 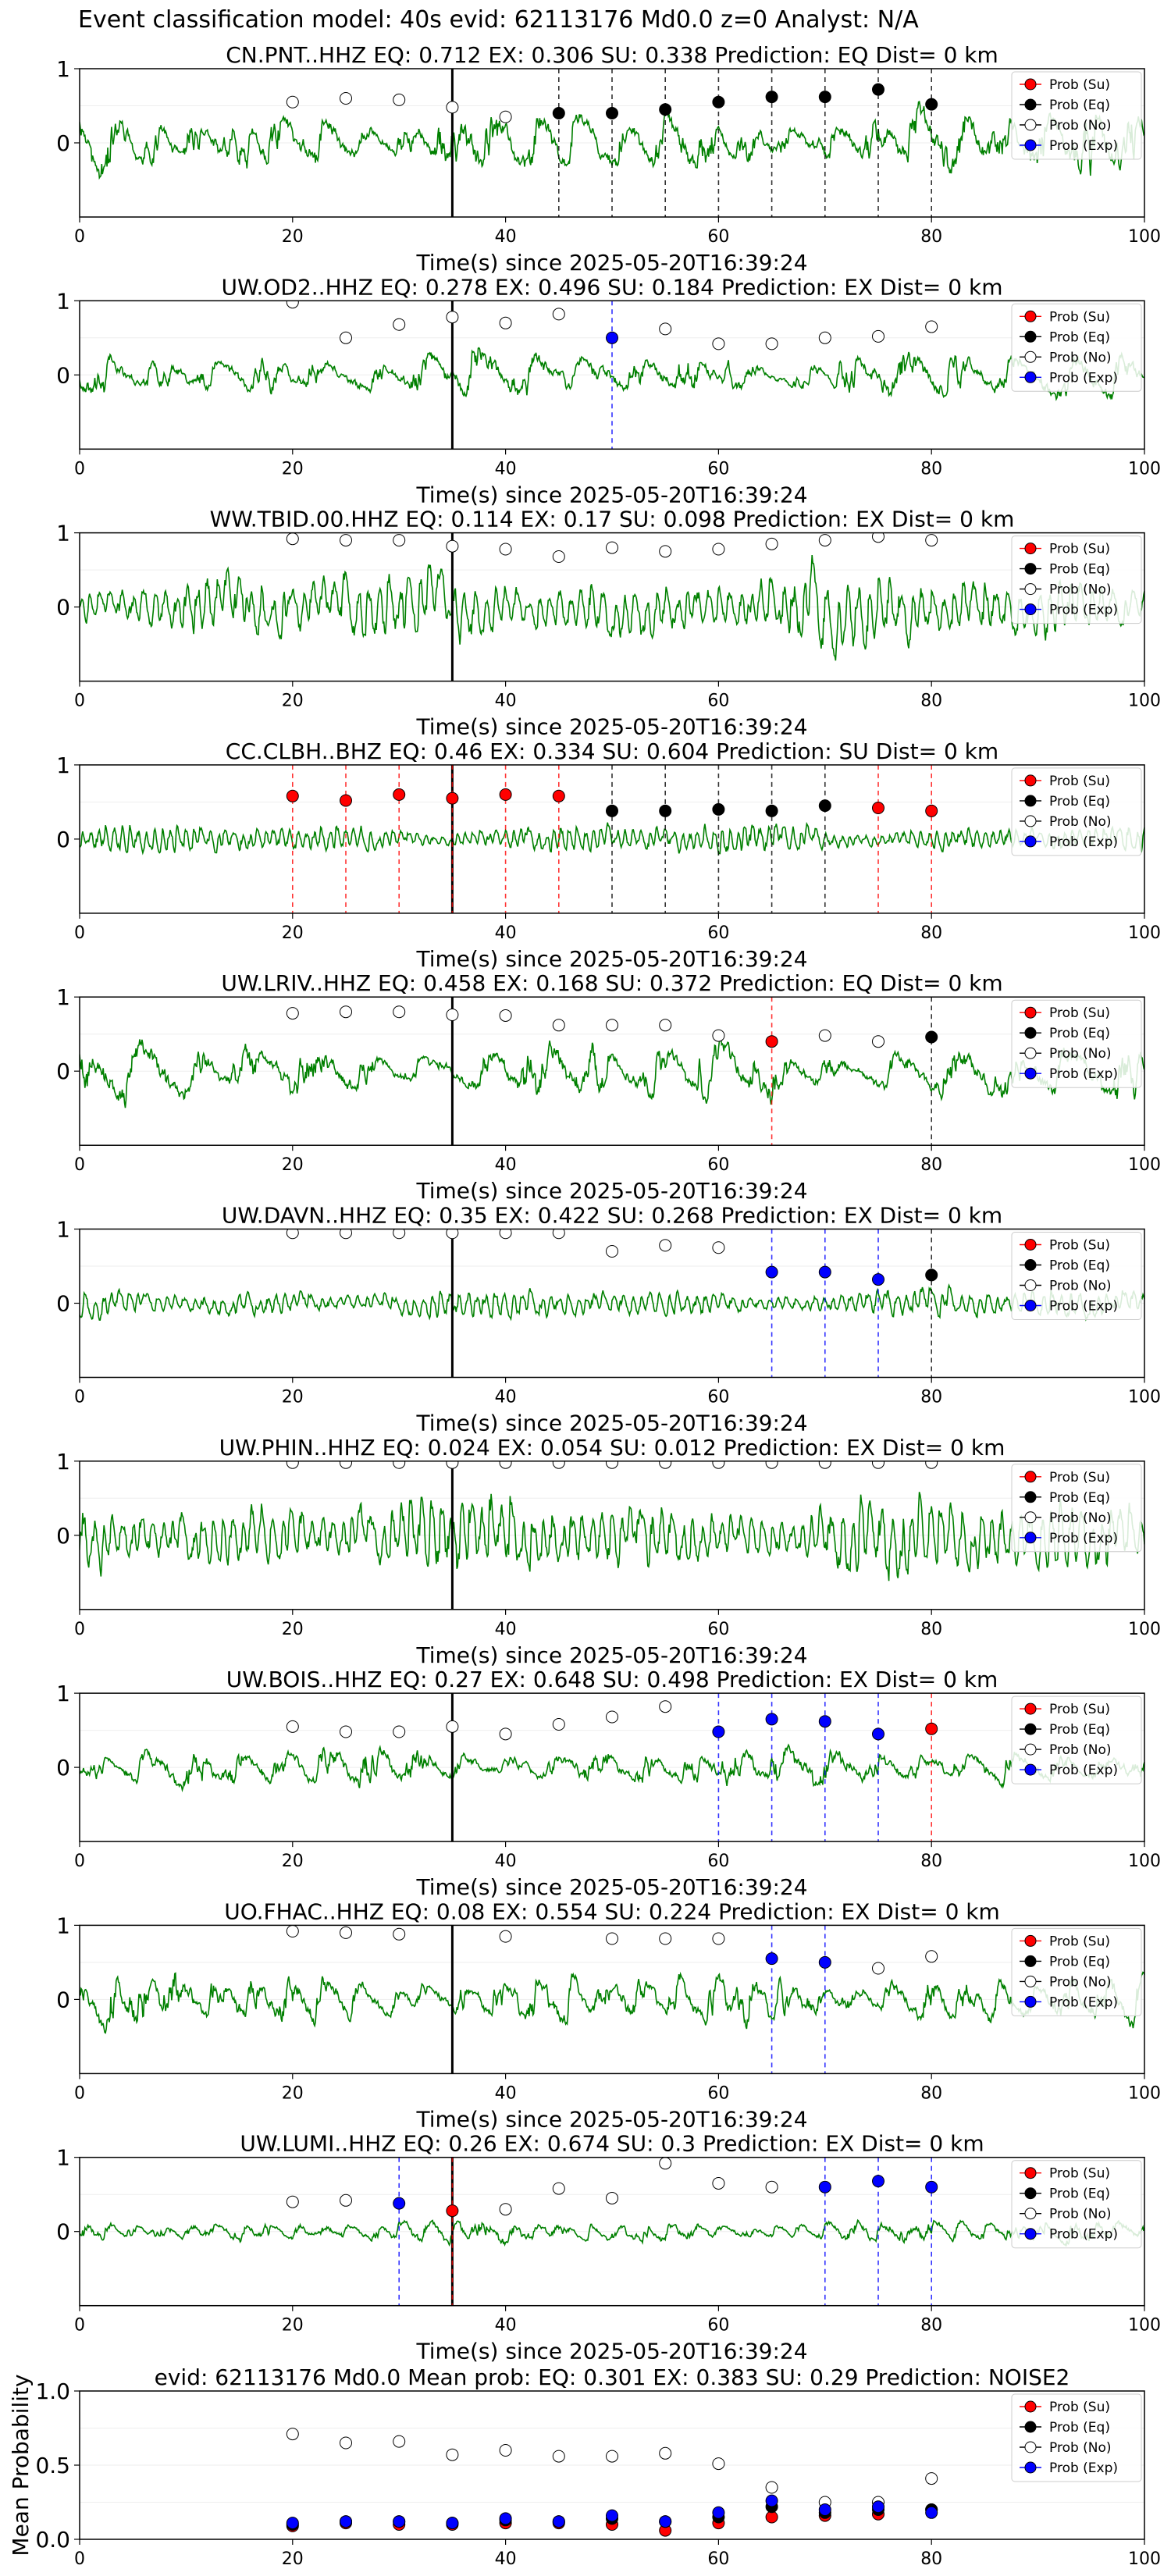 What do you see at coordinates (718, 469) in the screenshot?
I see `x-tick-label: 60` at bounding box center [718, 469].